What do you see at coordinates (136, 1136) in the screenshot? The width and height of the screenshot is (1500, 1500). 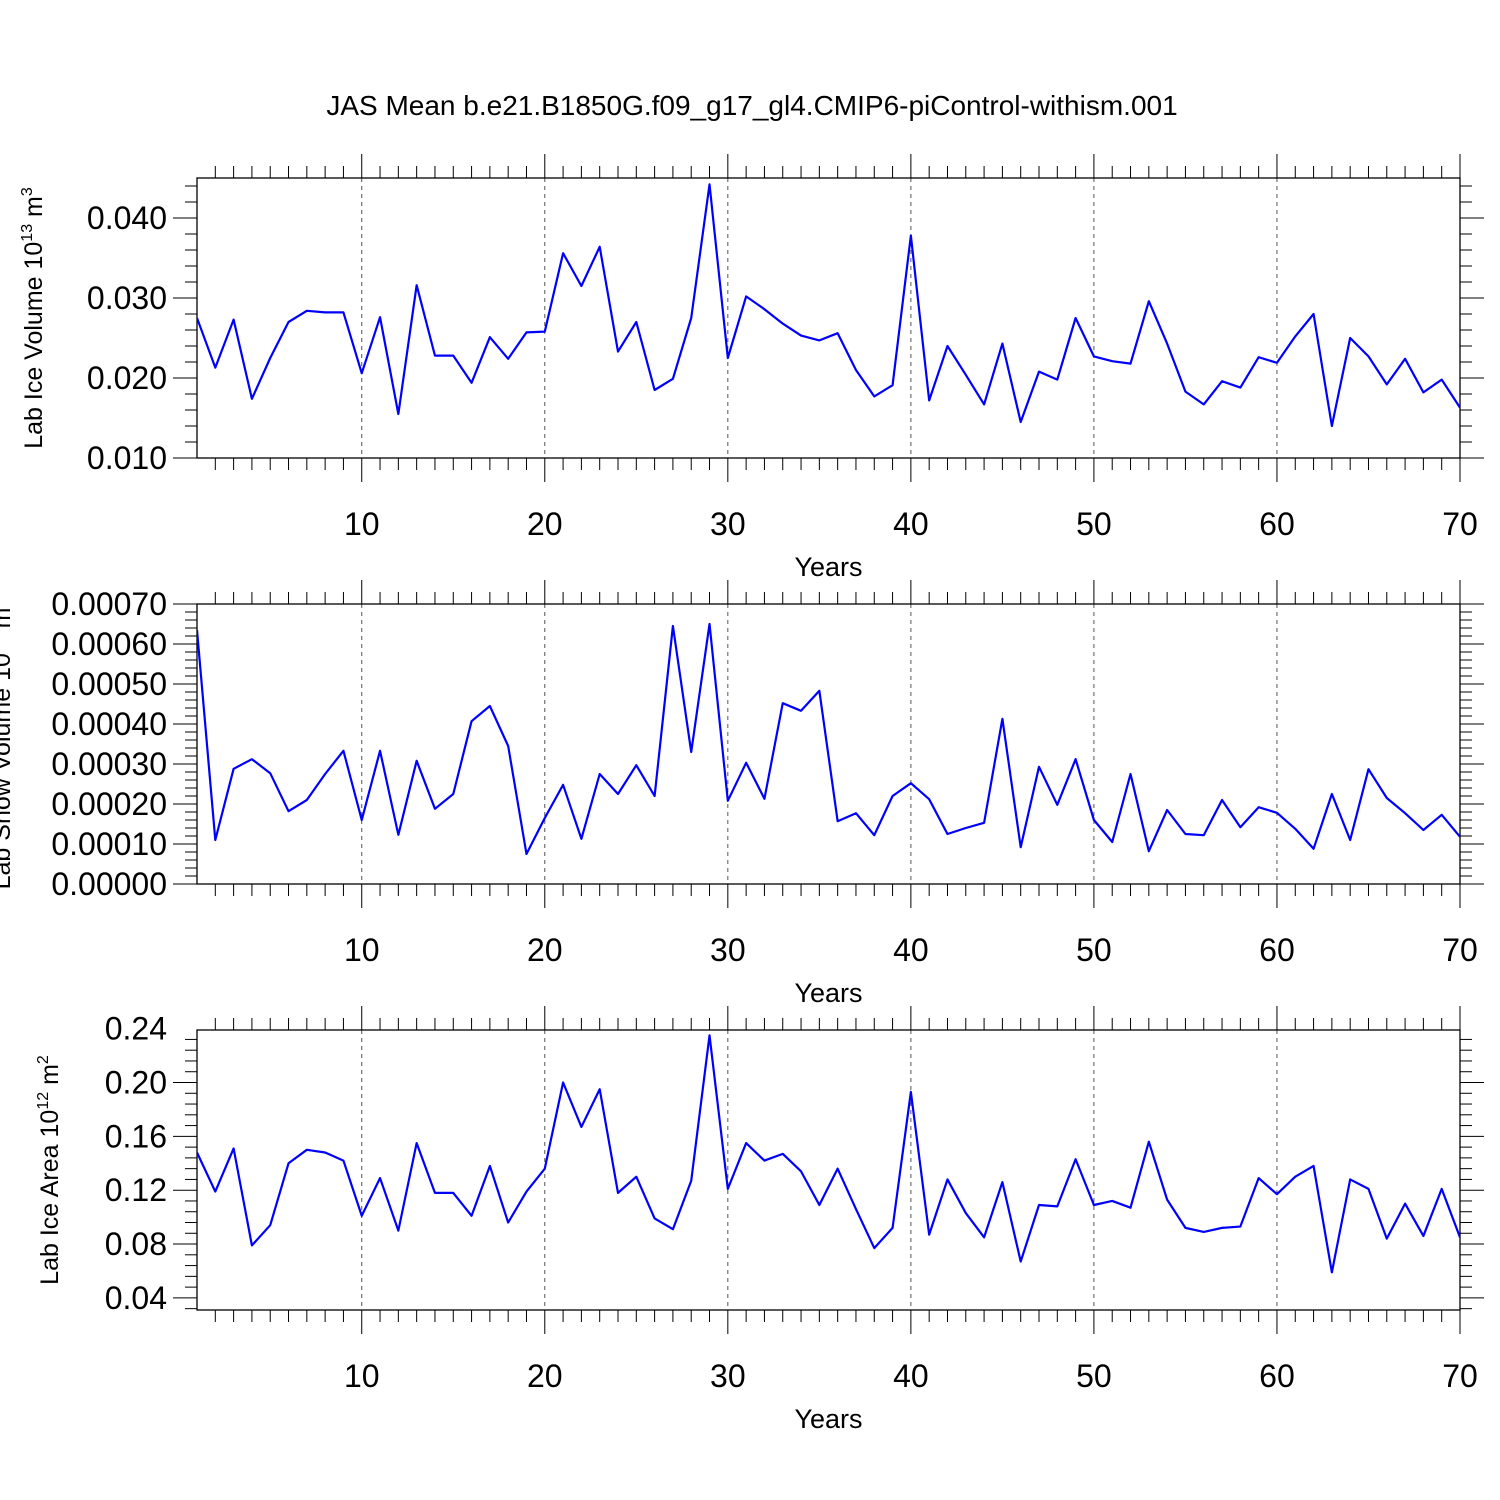 I see `y-tick-label: 0.16` at bounding box center [136, 1136].